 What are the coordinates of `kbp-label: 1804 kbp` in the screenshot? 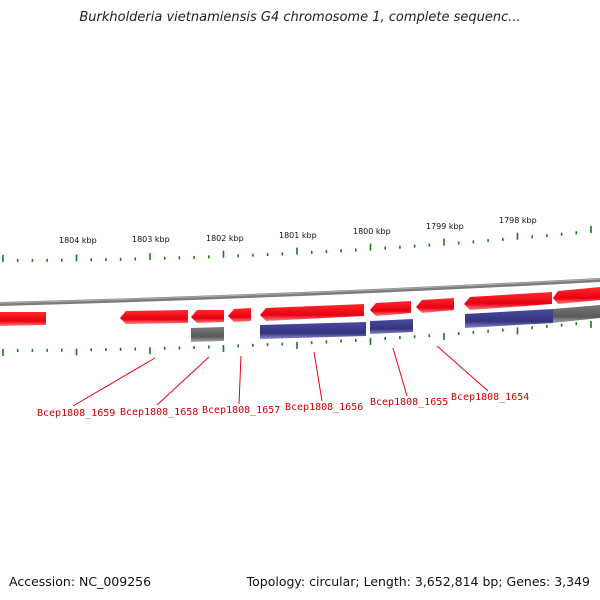 It's located at (78, 240).